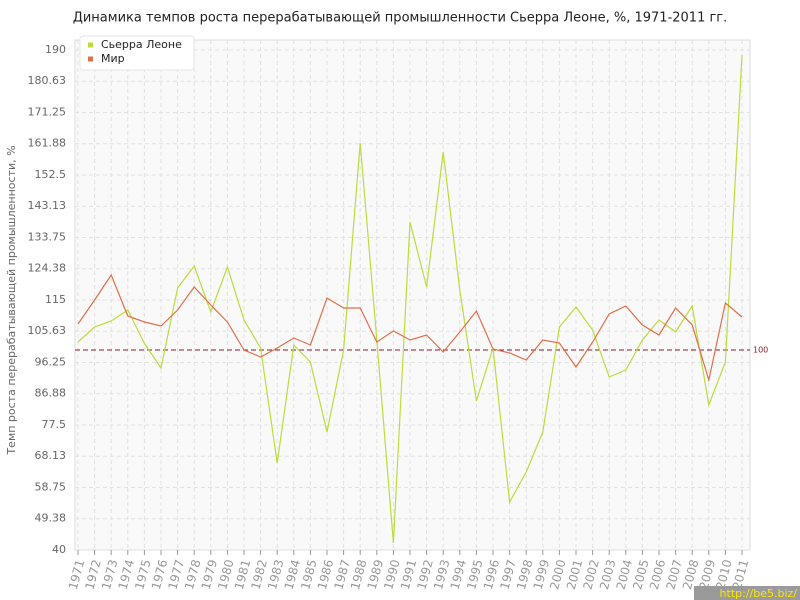 This screenshot has width=800, height=600. What do you see at coordinates (51, 174) in the screenshot?
I see `y-tick-label: 152.5` at bounding box center [51, 174].